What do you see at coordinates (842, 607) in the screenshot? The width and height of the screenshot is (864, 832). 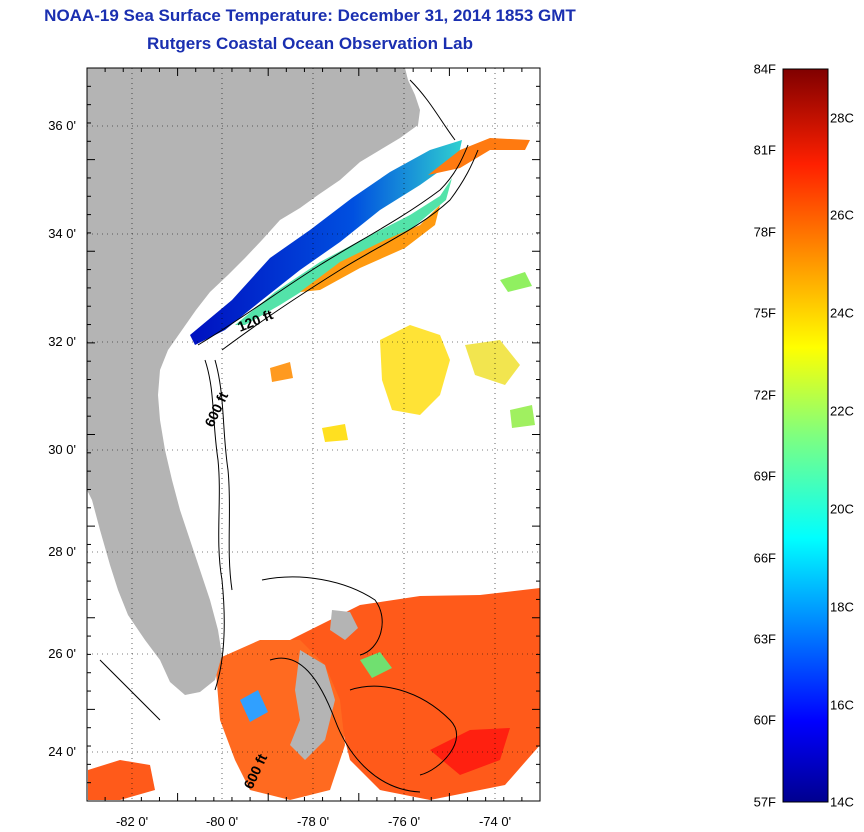 I see `colorbar-c-label: 18C` at bounding box center [842, 607].